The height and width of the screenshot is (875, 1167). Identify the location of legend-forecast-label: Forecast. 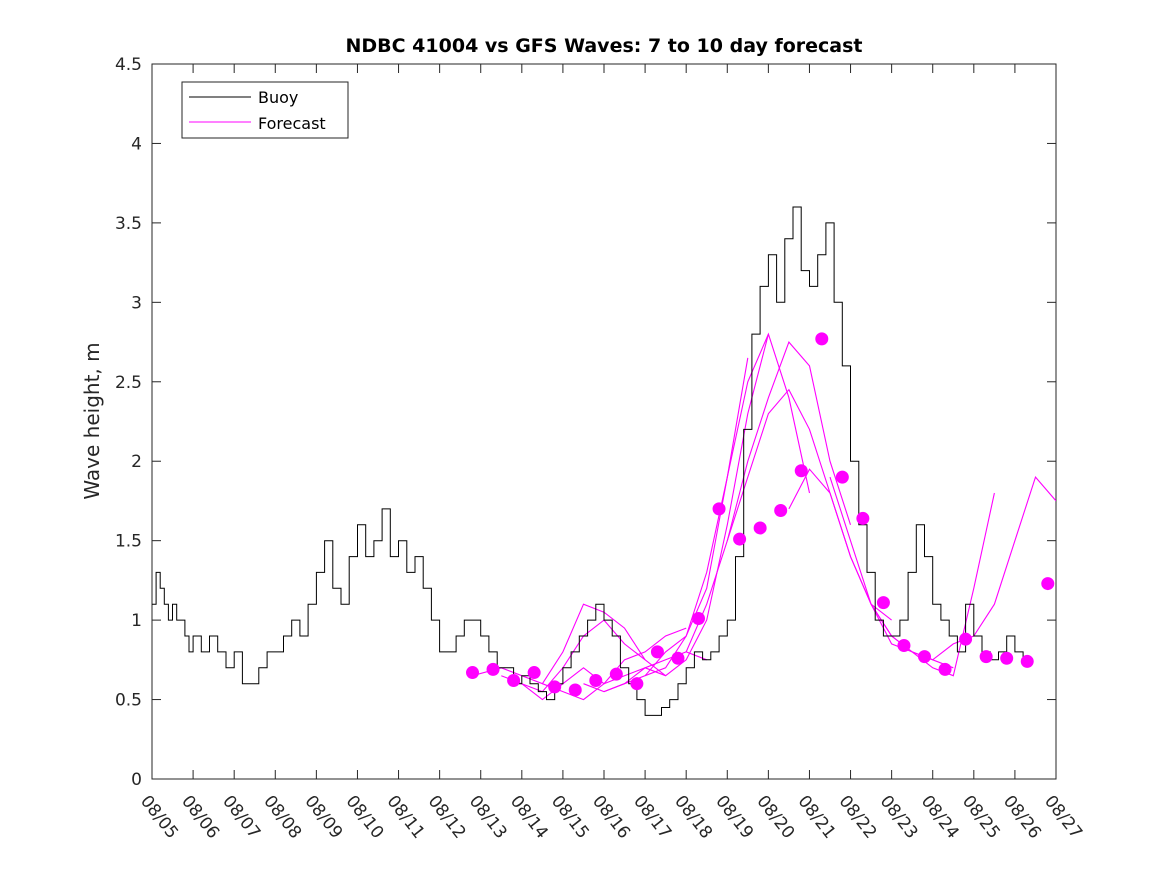
(292, 123).